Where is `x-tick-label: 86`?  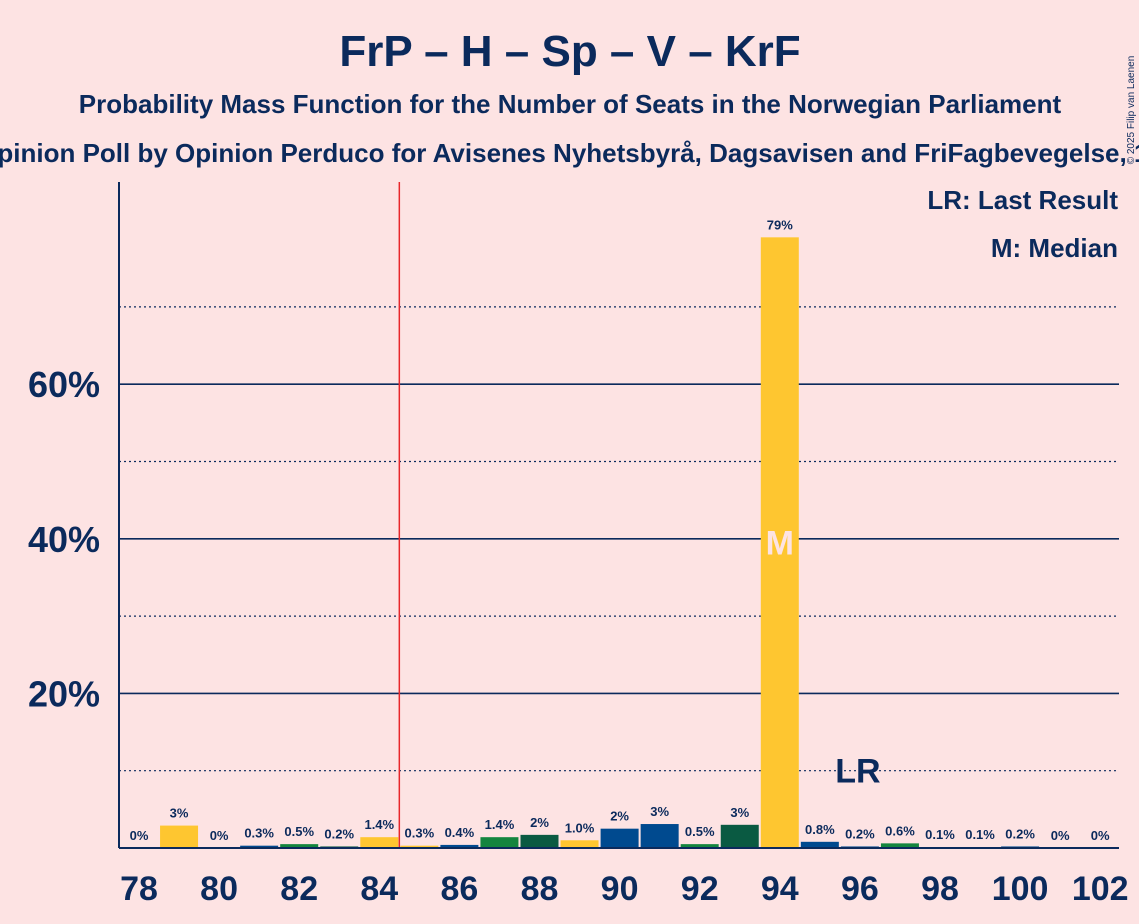
x-tick-label: 86 is located at coordinates (459, 889).